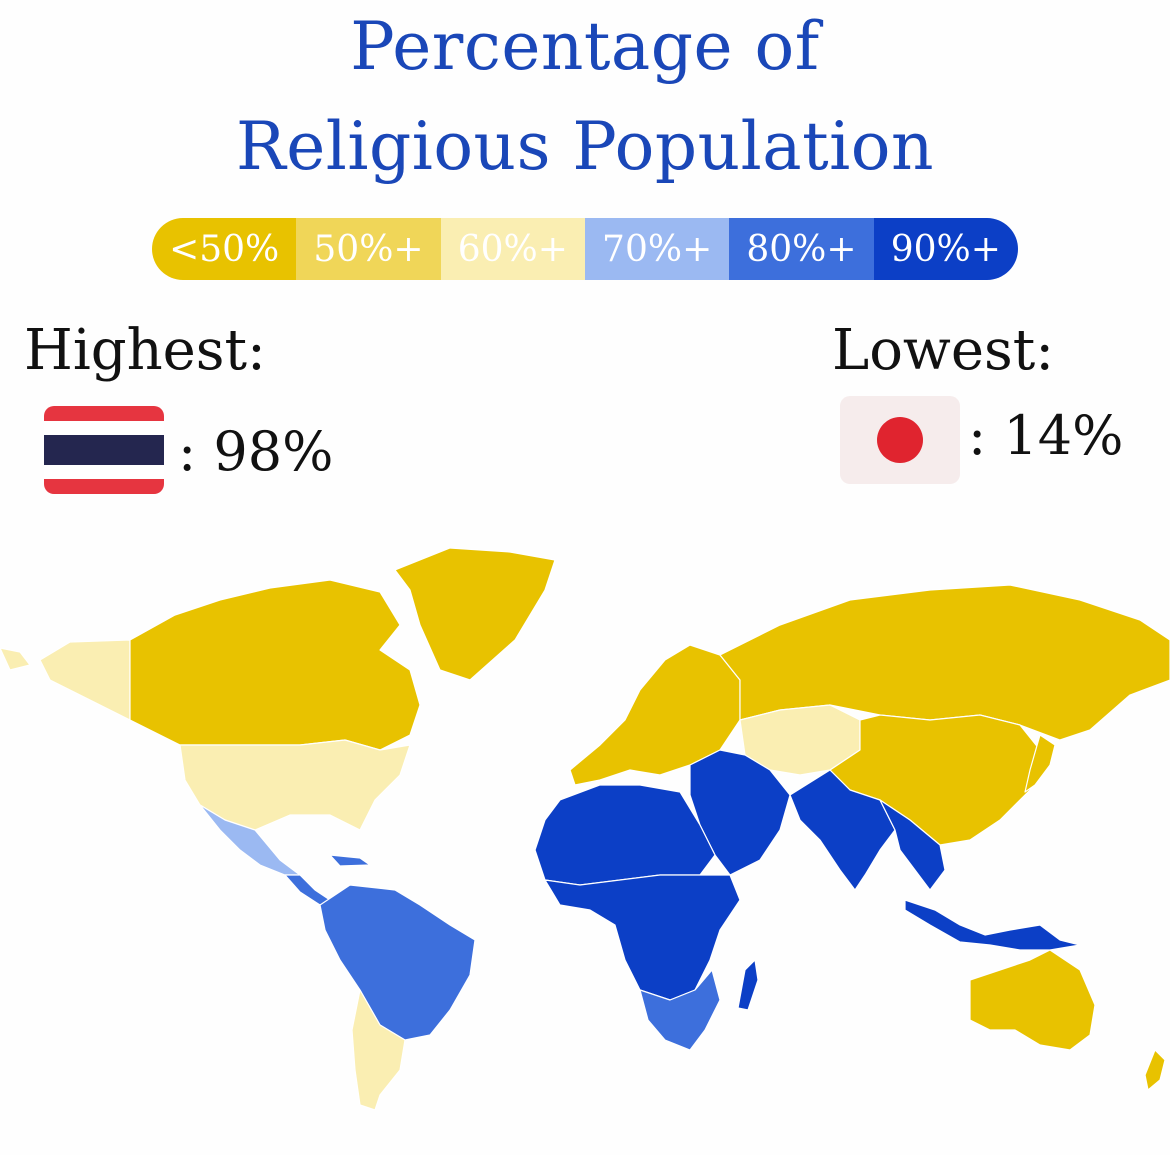  Describe the element at coordinates (900, 440) in the screenshot. I see `japan-flag-icon` at that location.